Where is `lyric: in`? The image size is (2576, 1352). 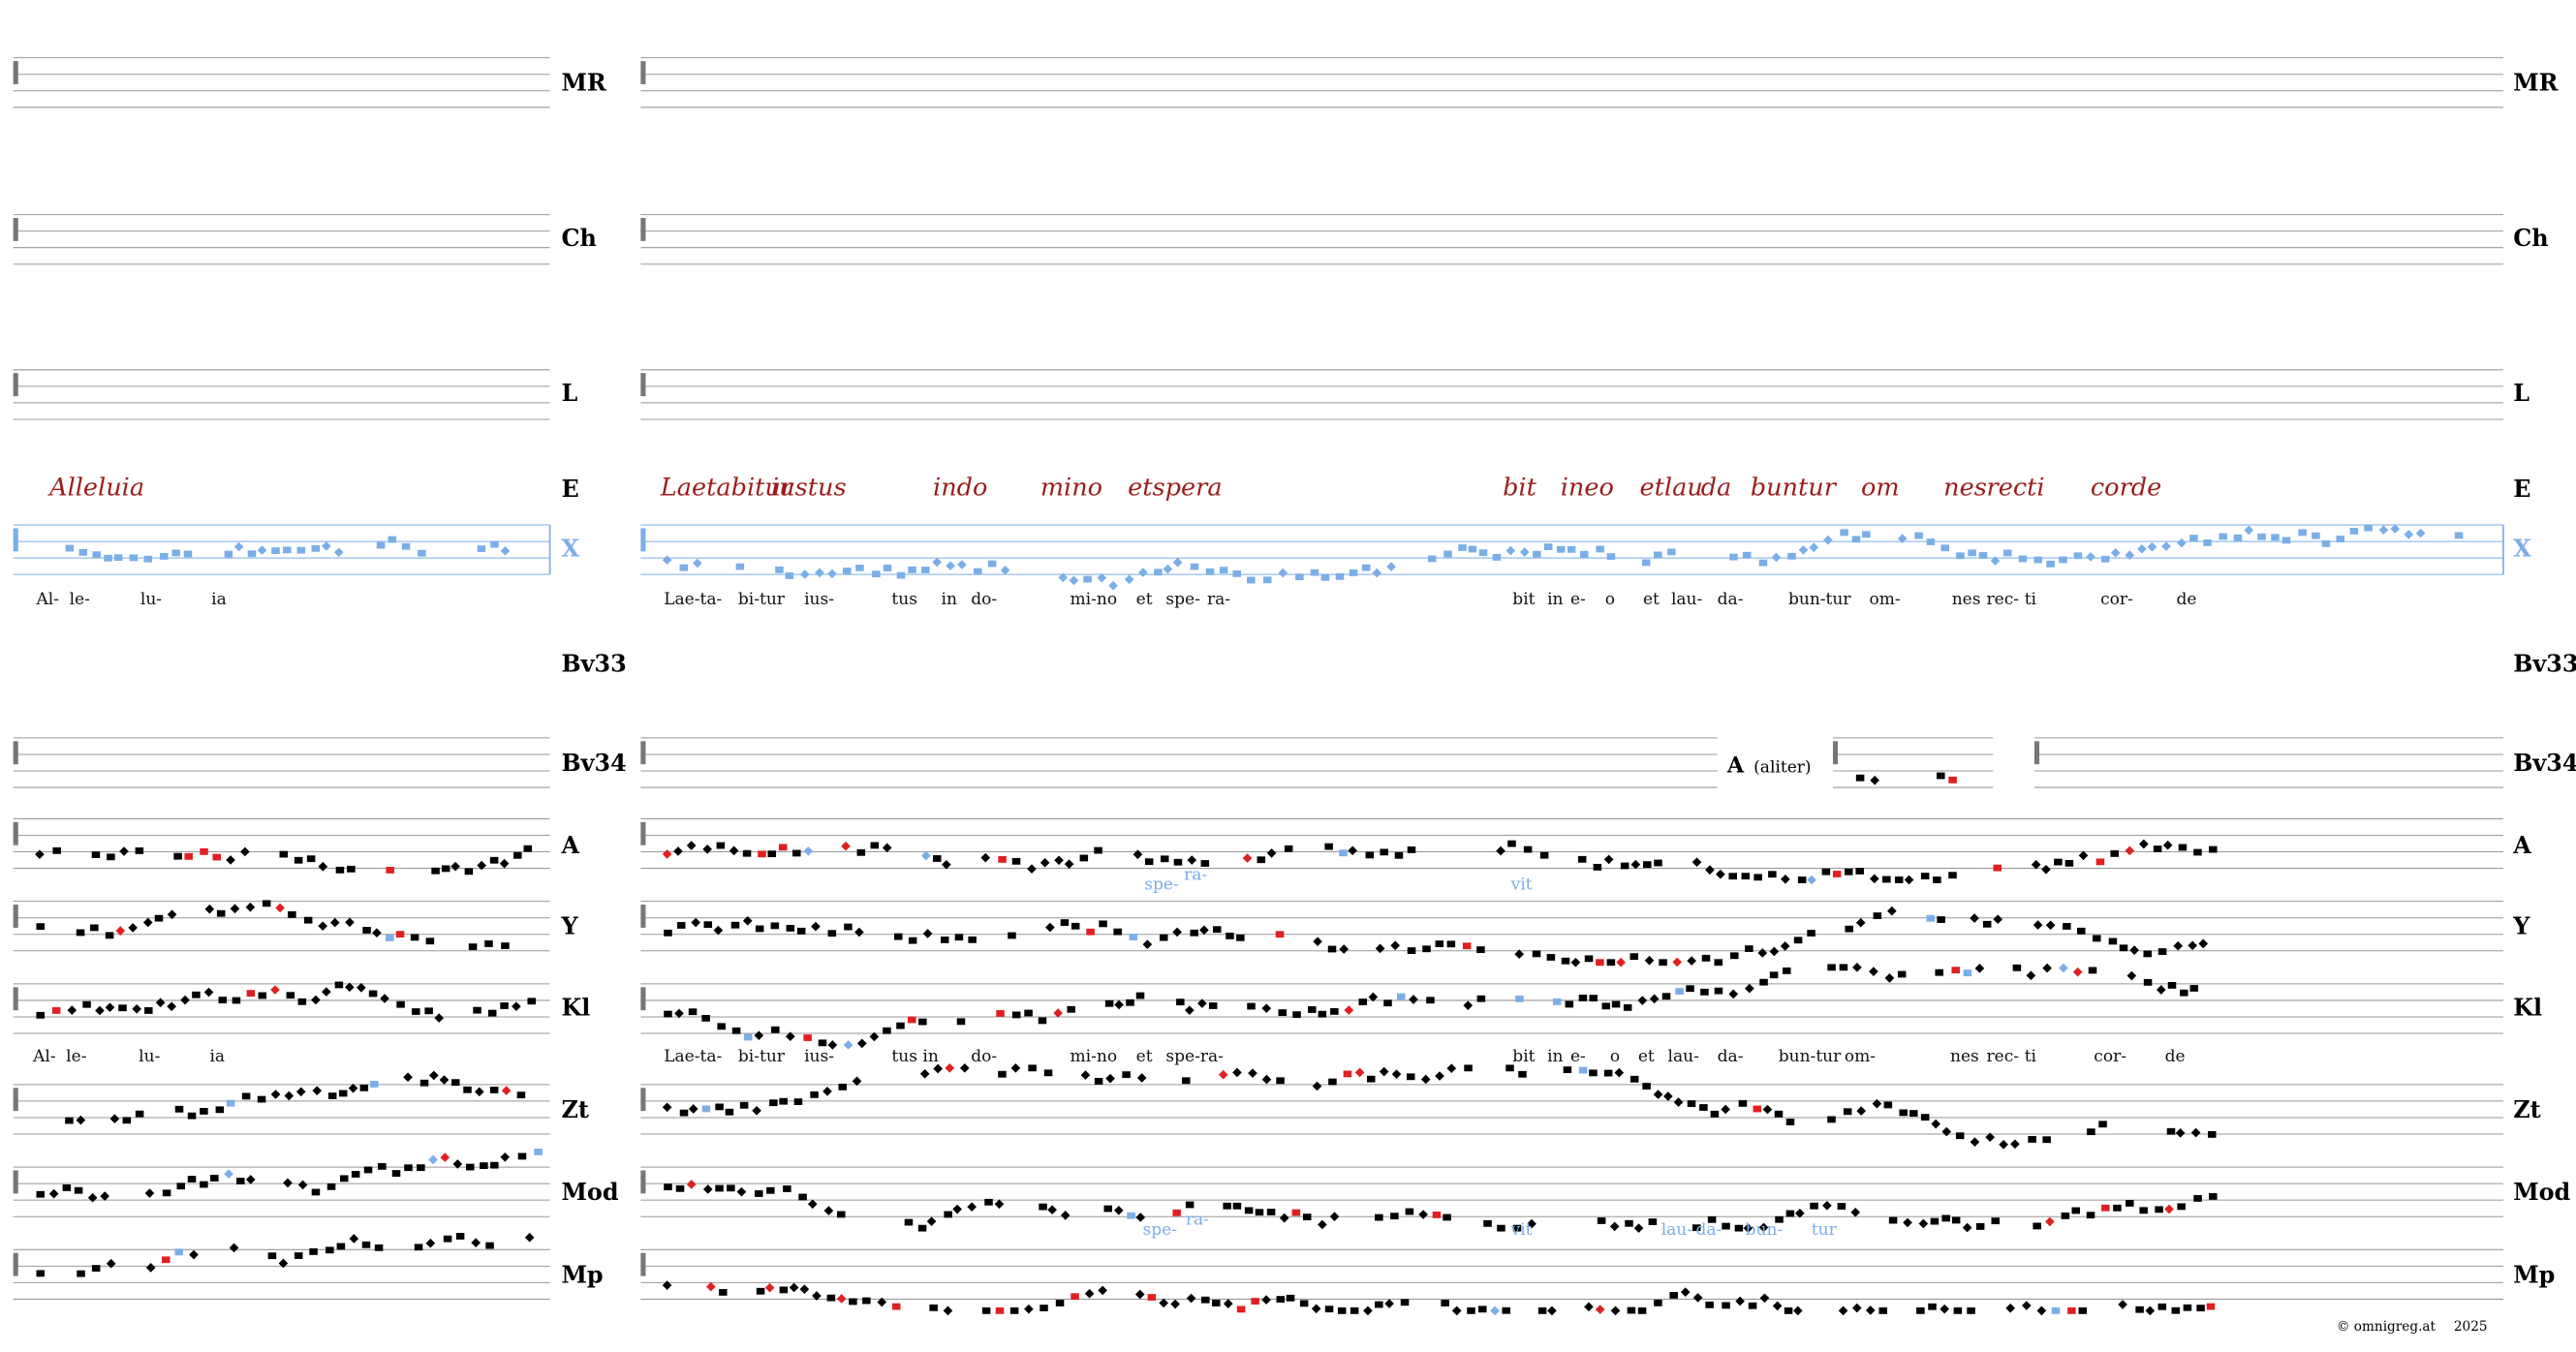
lyric: in is located at coordinates (949, 599).